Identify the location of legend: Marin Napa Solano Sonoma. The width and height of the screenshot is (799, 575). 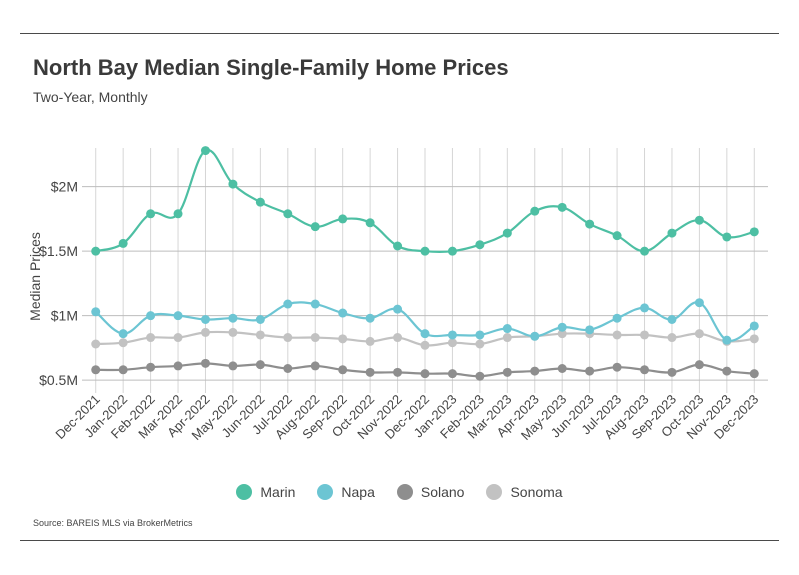
(399, 492).